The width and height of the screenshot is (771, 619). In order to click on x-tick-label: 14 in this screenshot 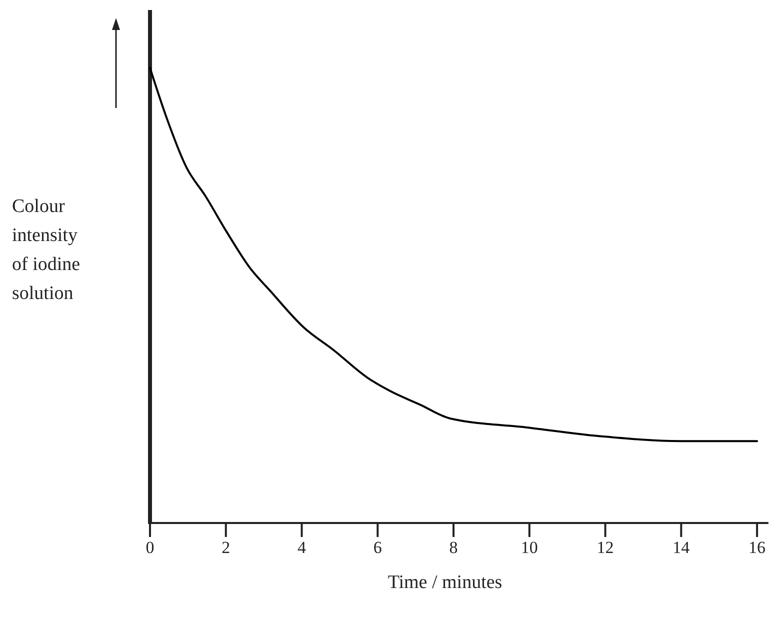, I will do `click(681, 548)`.